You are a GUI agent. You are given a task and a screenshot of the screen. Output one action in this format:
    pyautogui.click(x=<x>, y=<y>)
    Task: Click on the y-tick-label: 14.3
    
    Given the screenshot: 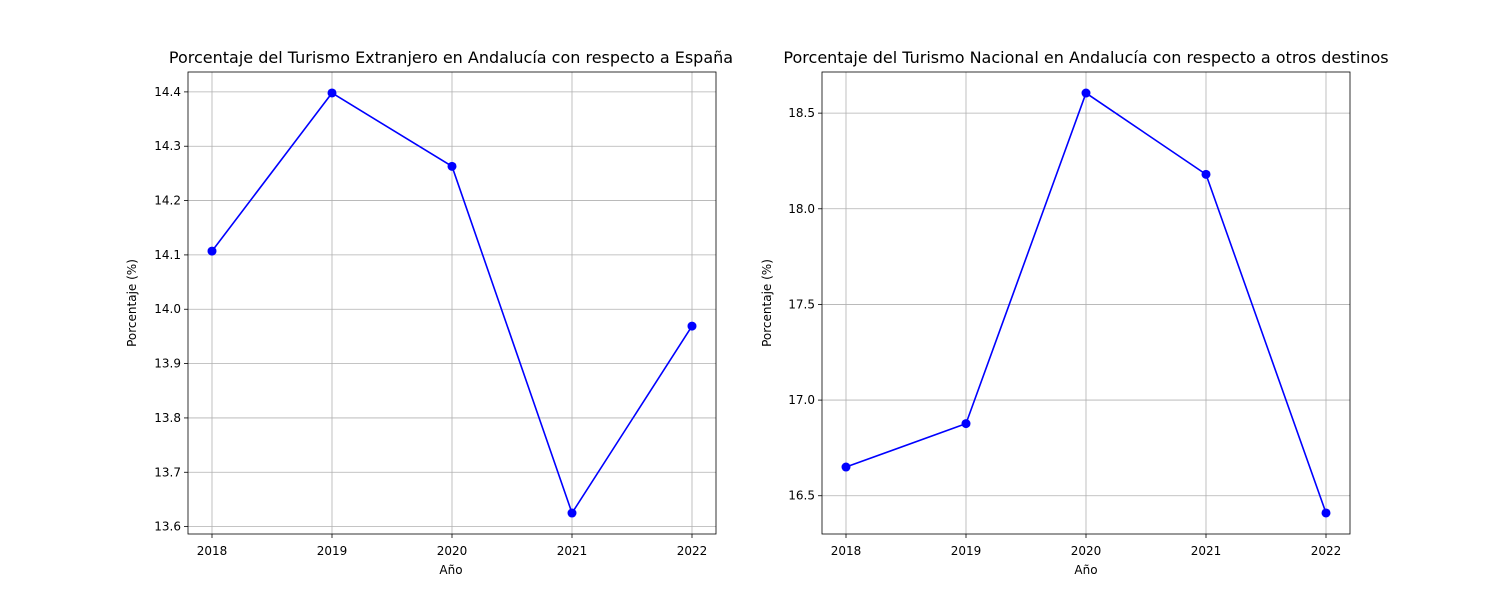 What is the action you would take?
    pyautogui.click(x=167, y=146)
    